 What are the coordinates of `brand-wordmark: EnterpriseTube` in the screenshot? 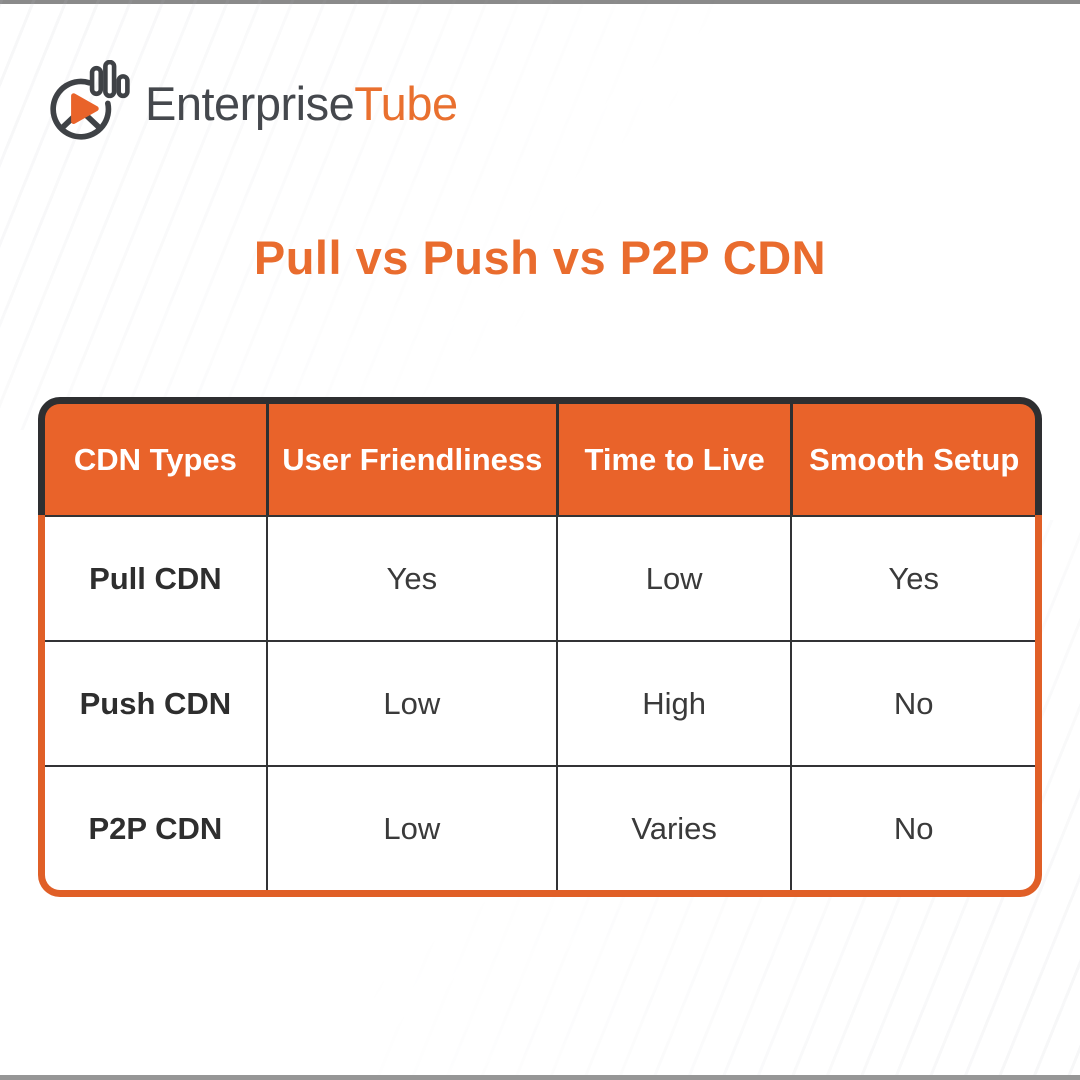 It's located at (301, 103).